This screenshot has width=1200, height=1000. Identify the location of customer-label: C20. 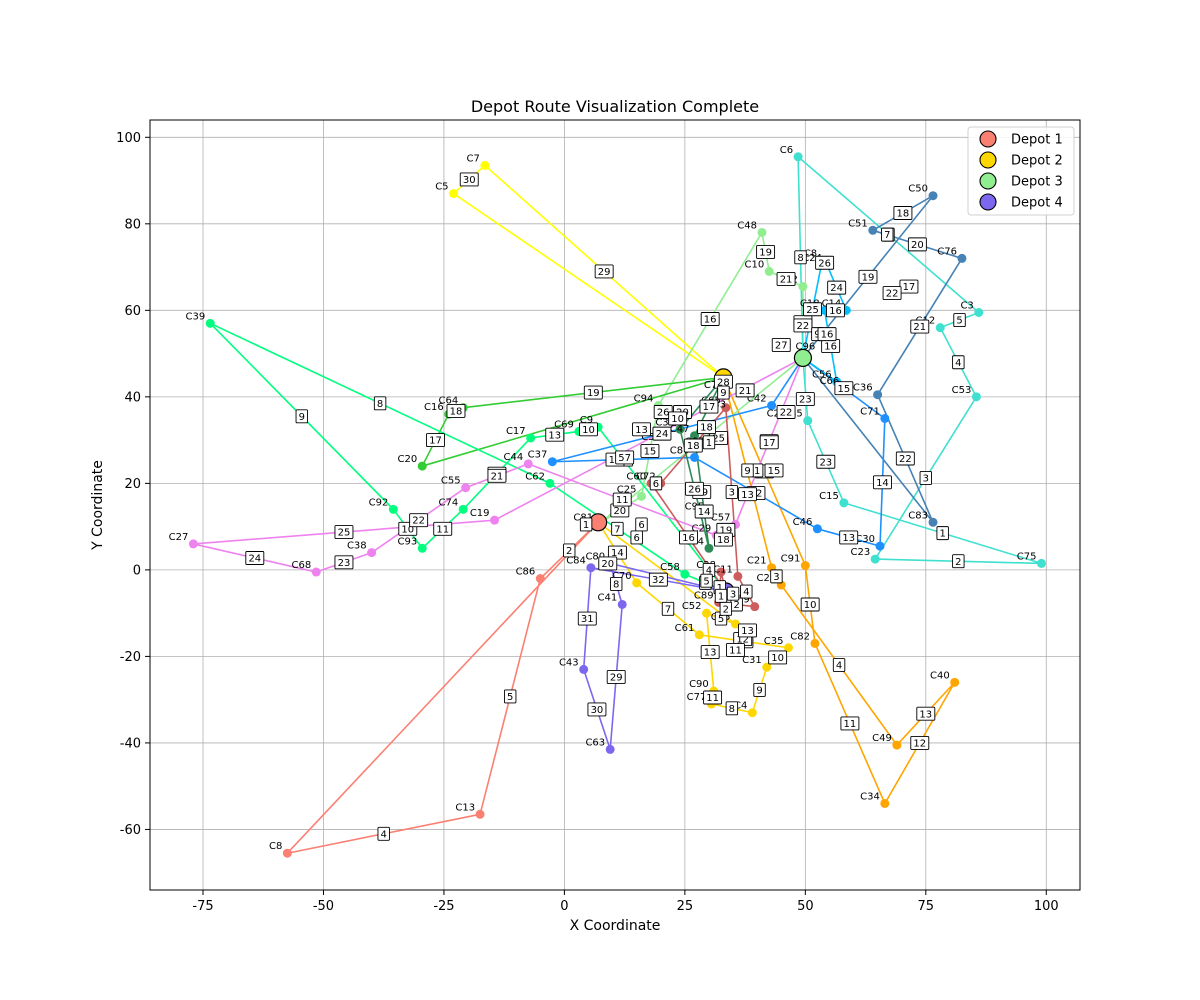
(408, 459).